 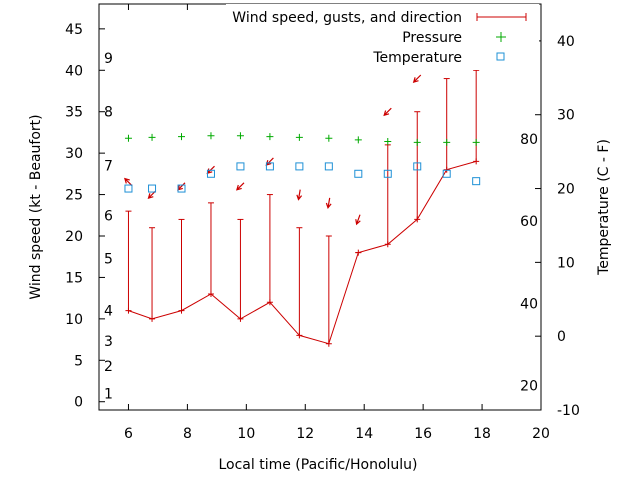 What do you see at coordinates (529, 305) in the screenshot?
I see `fahrenheit-label: 40` at bounding box center [529, 305].